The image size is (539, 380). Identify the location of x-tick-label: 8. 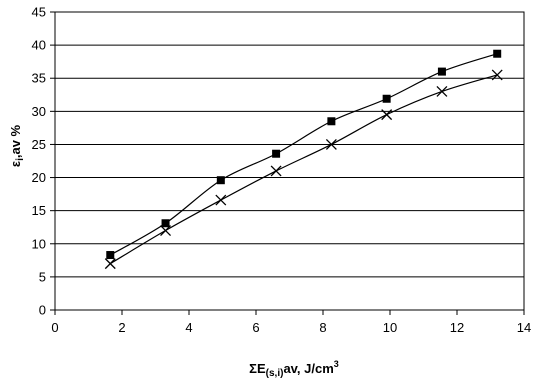
(322, 327).